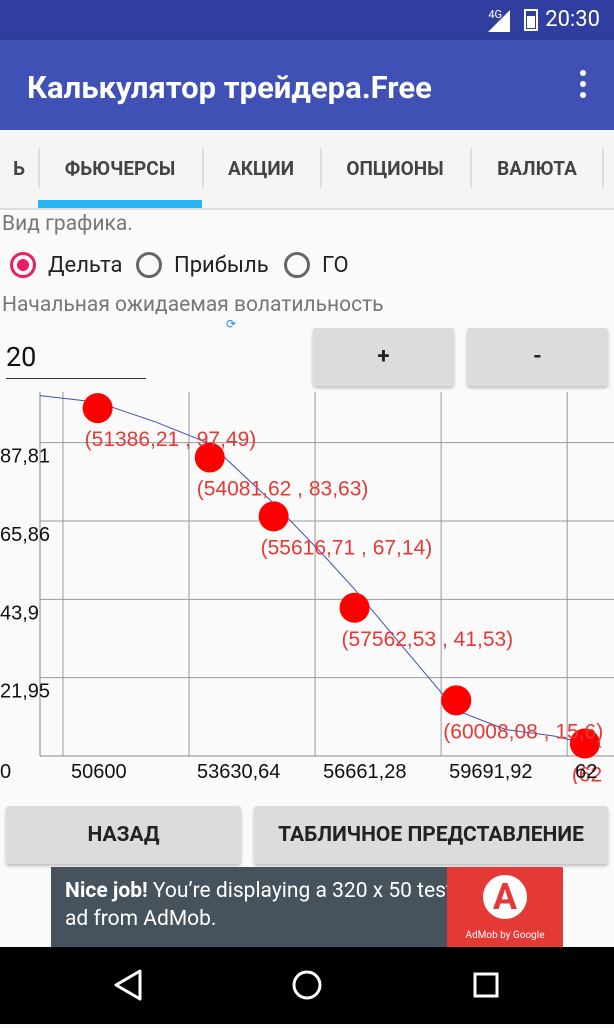  Describe the element at coordinates (25, 457) in the screenshot. I see `y-tick-label: 87,81` at that location.